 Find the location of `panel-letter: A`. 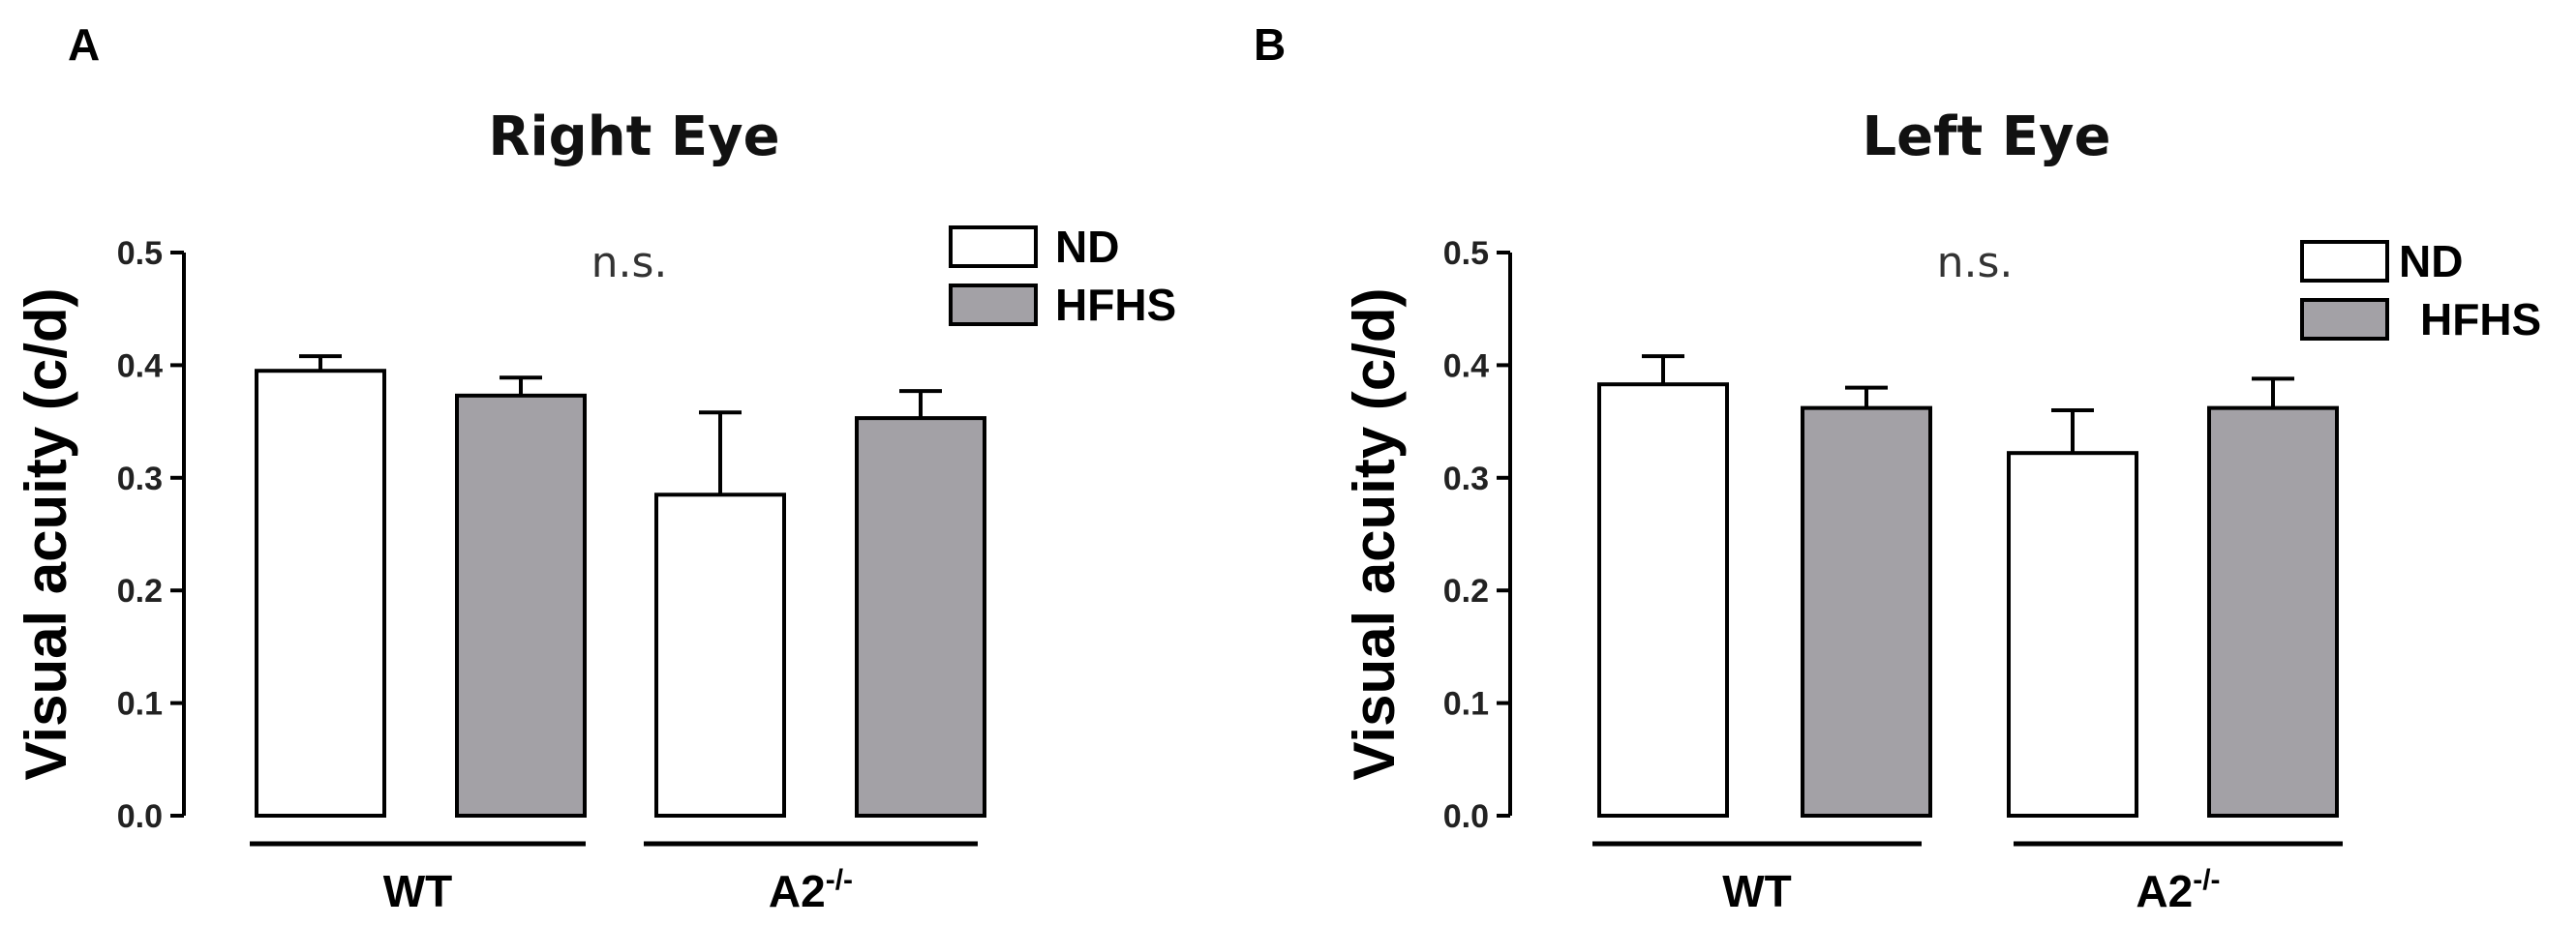

panel-letter: A is located at coordinates (84, 44).